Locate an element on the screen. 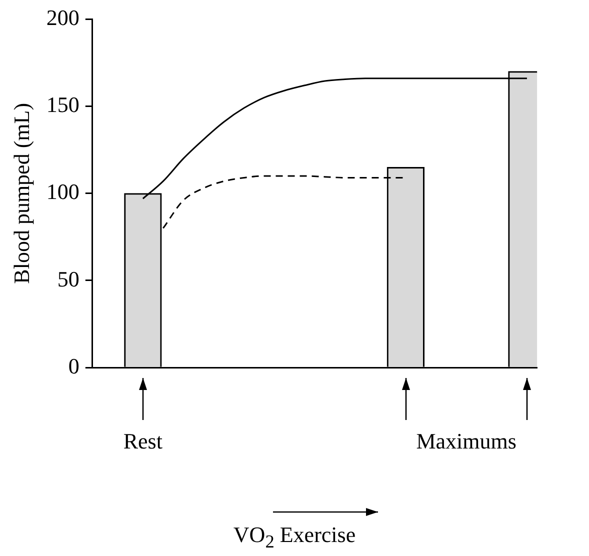 The image size is (589, 556). y-axis-title: Blood pumped (mL) is located at coordinates (21, 193).